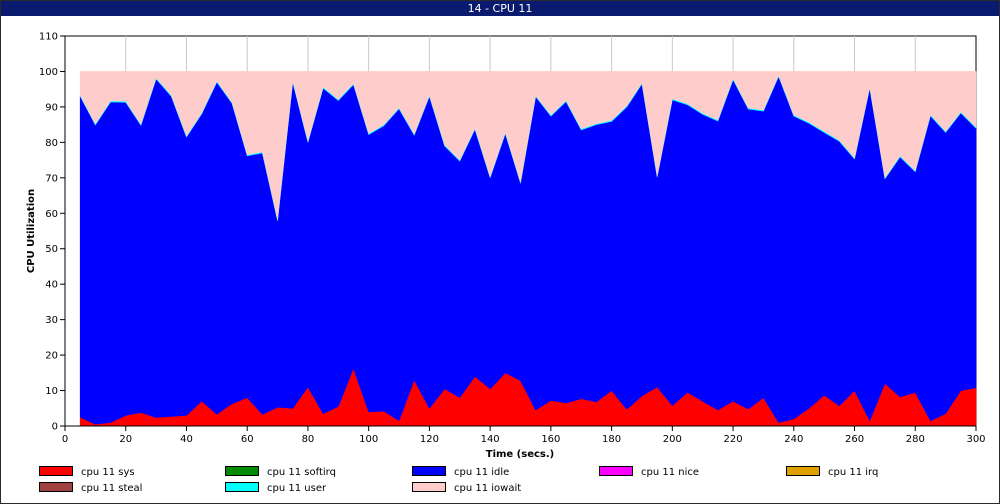 The height and width of the screenshot is (504, 1000). What do you see at coordinates (51, 356) in the screenshot?
I see `y-tick-label-20: 20` at bounding box center [51, 356].